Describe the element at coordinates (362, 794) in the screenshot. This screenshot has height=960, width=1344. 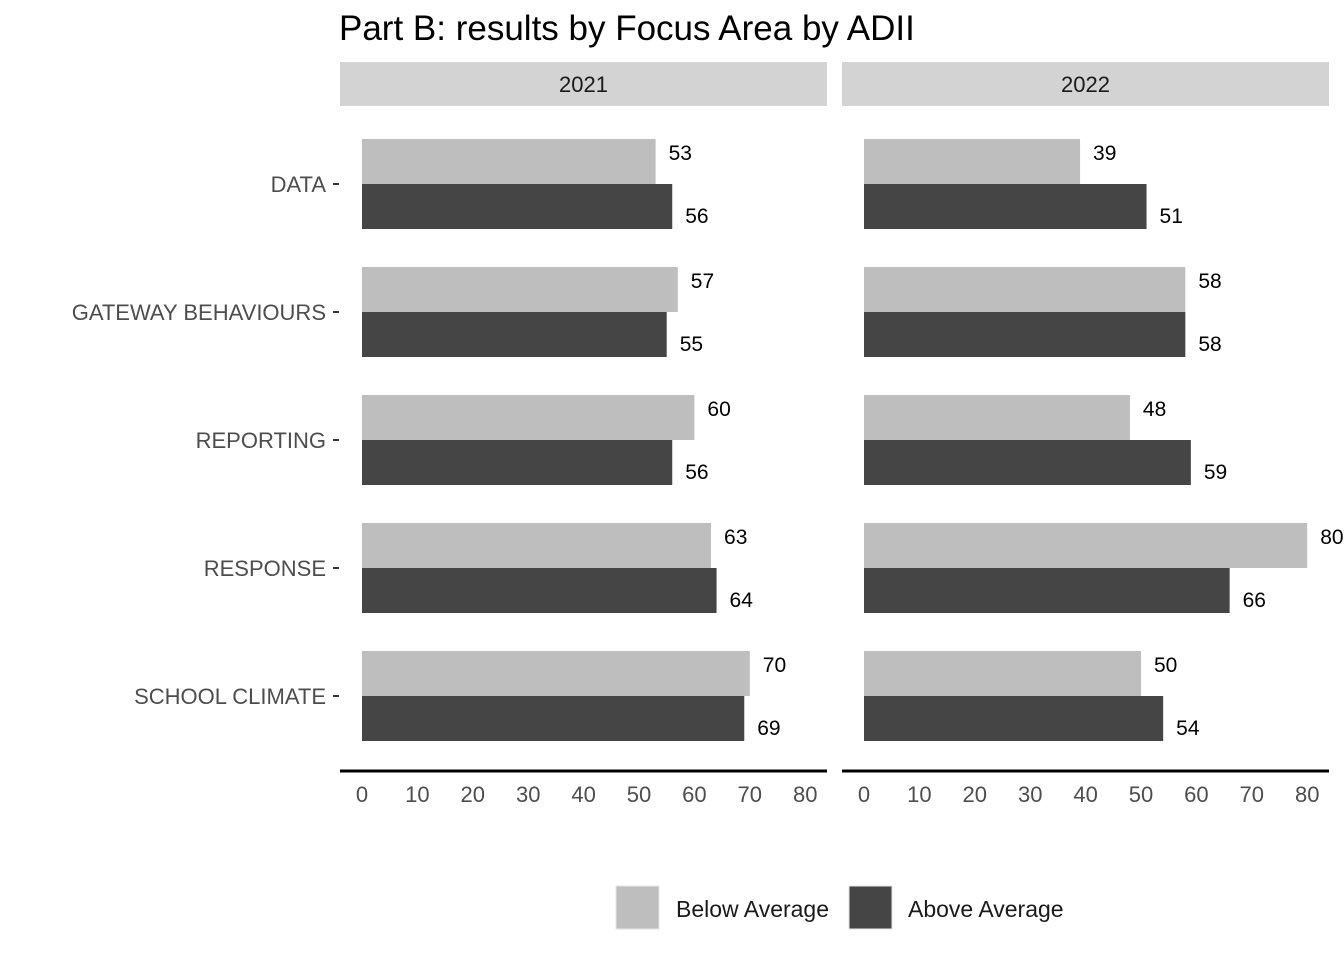
I see `x-tick-label-2021-0: 0` at that location.